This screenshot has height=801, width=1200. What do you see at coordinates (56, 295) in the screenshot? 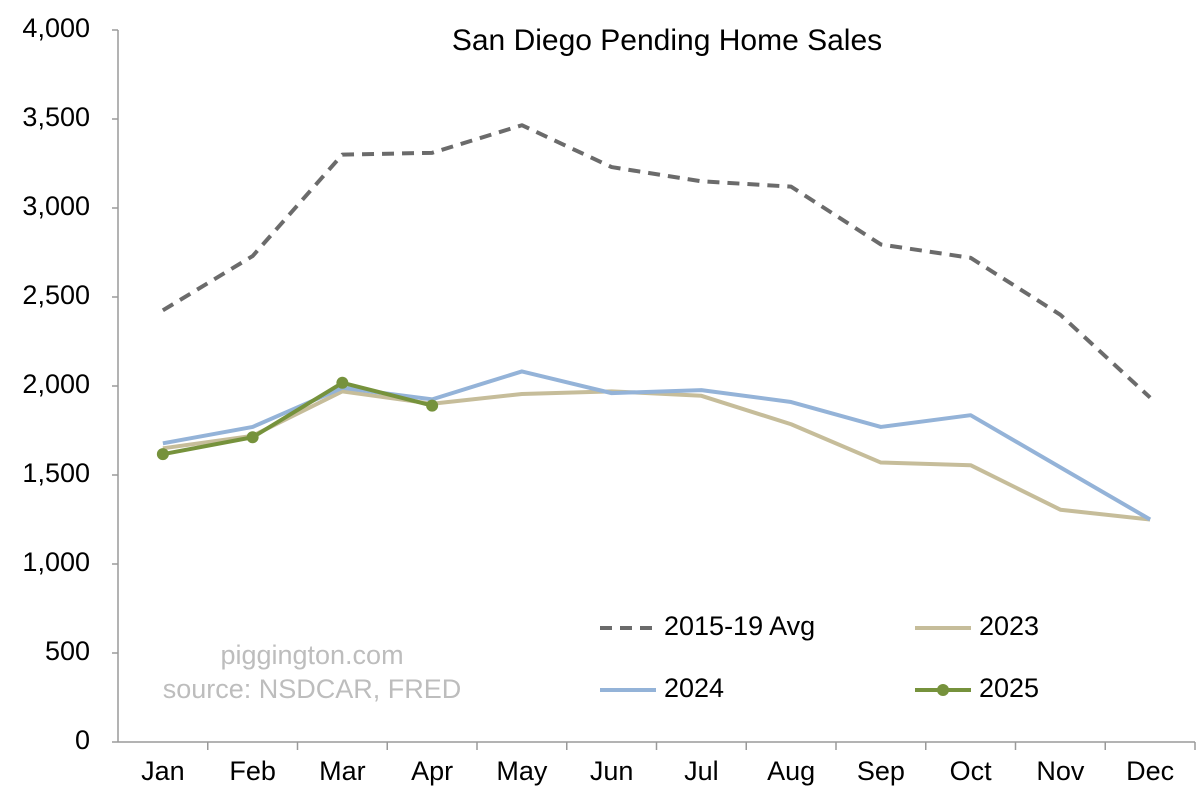
I see `y-tick-label: 2,500` at bounding box center [56, 295].